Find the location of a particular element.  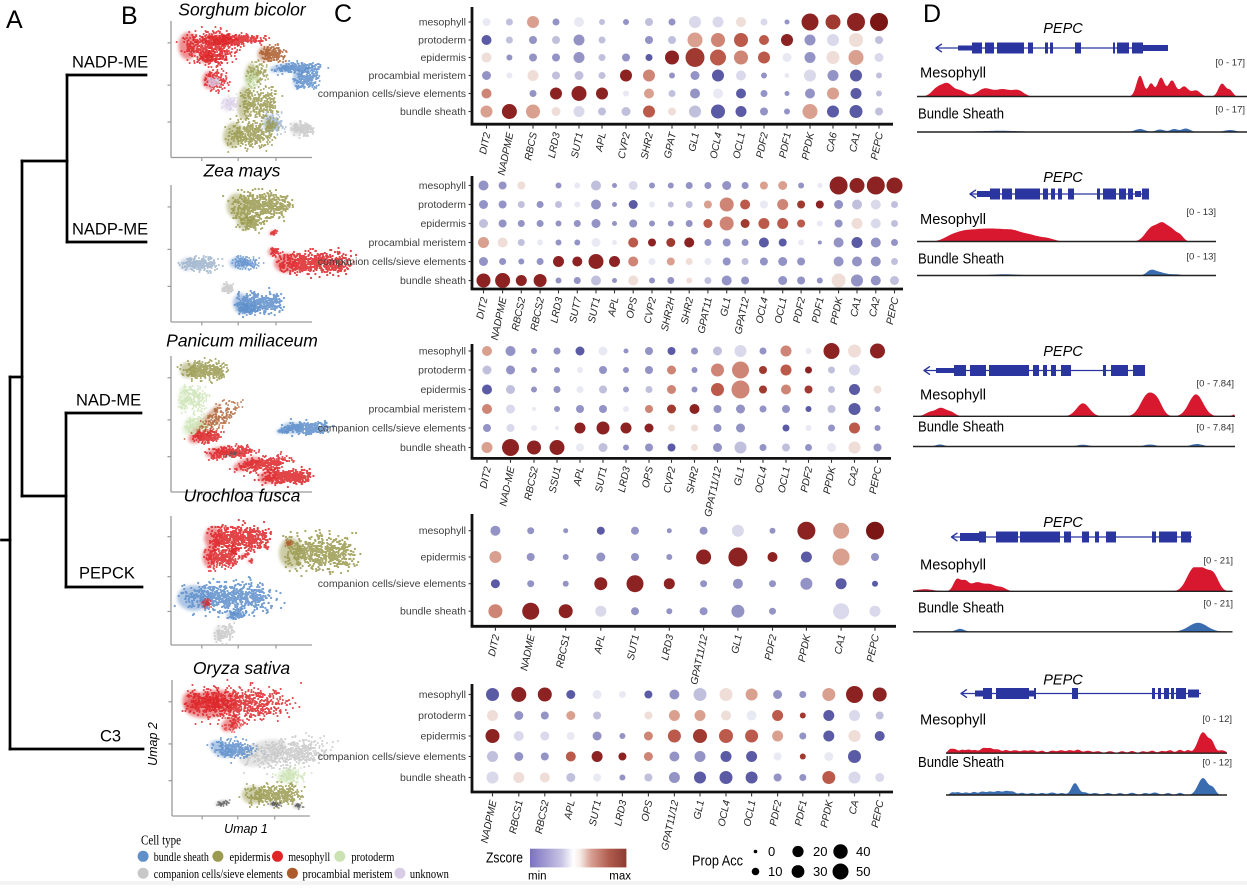

svg-text: PEPCK is located at coordinates (107, 574).